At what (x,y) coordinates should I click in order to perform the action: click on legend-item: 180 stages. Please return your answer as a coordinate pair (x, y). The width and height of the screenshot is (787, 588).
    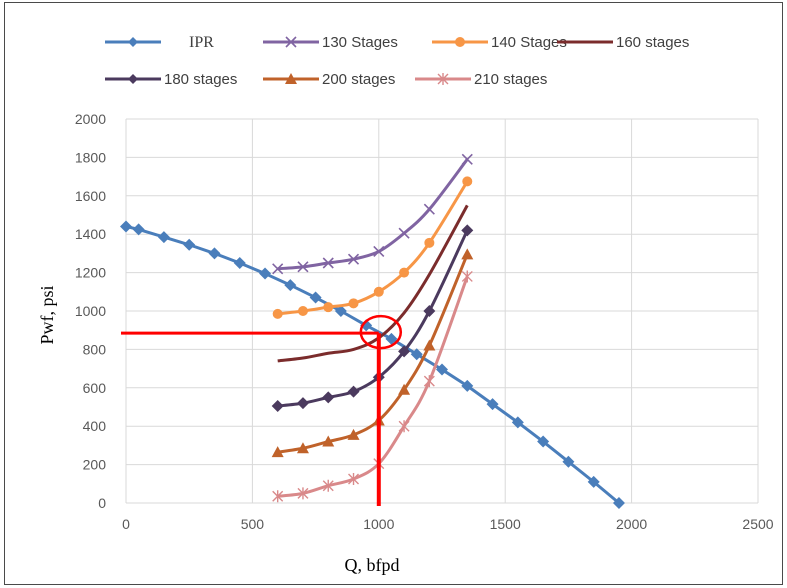
    Looking at the image, I should click on (171, 79).